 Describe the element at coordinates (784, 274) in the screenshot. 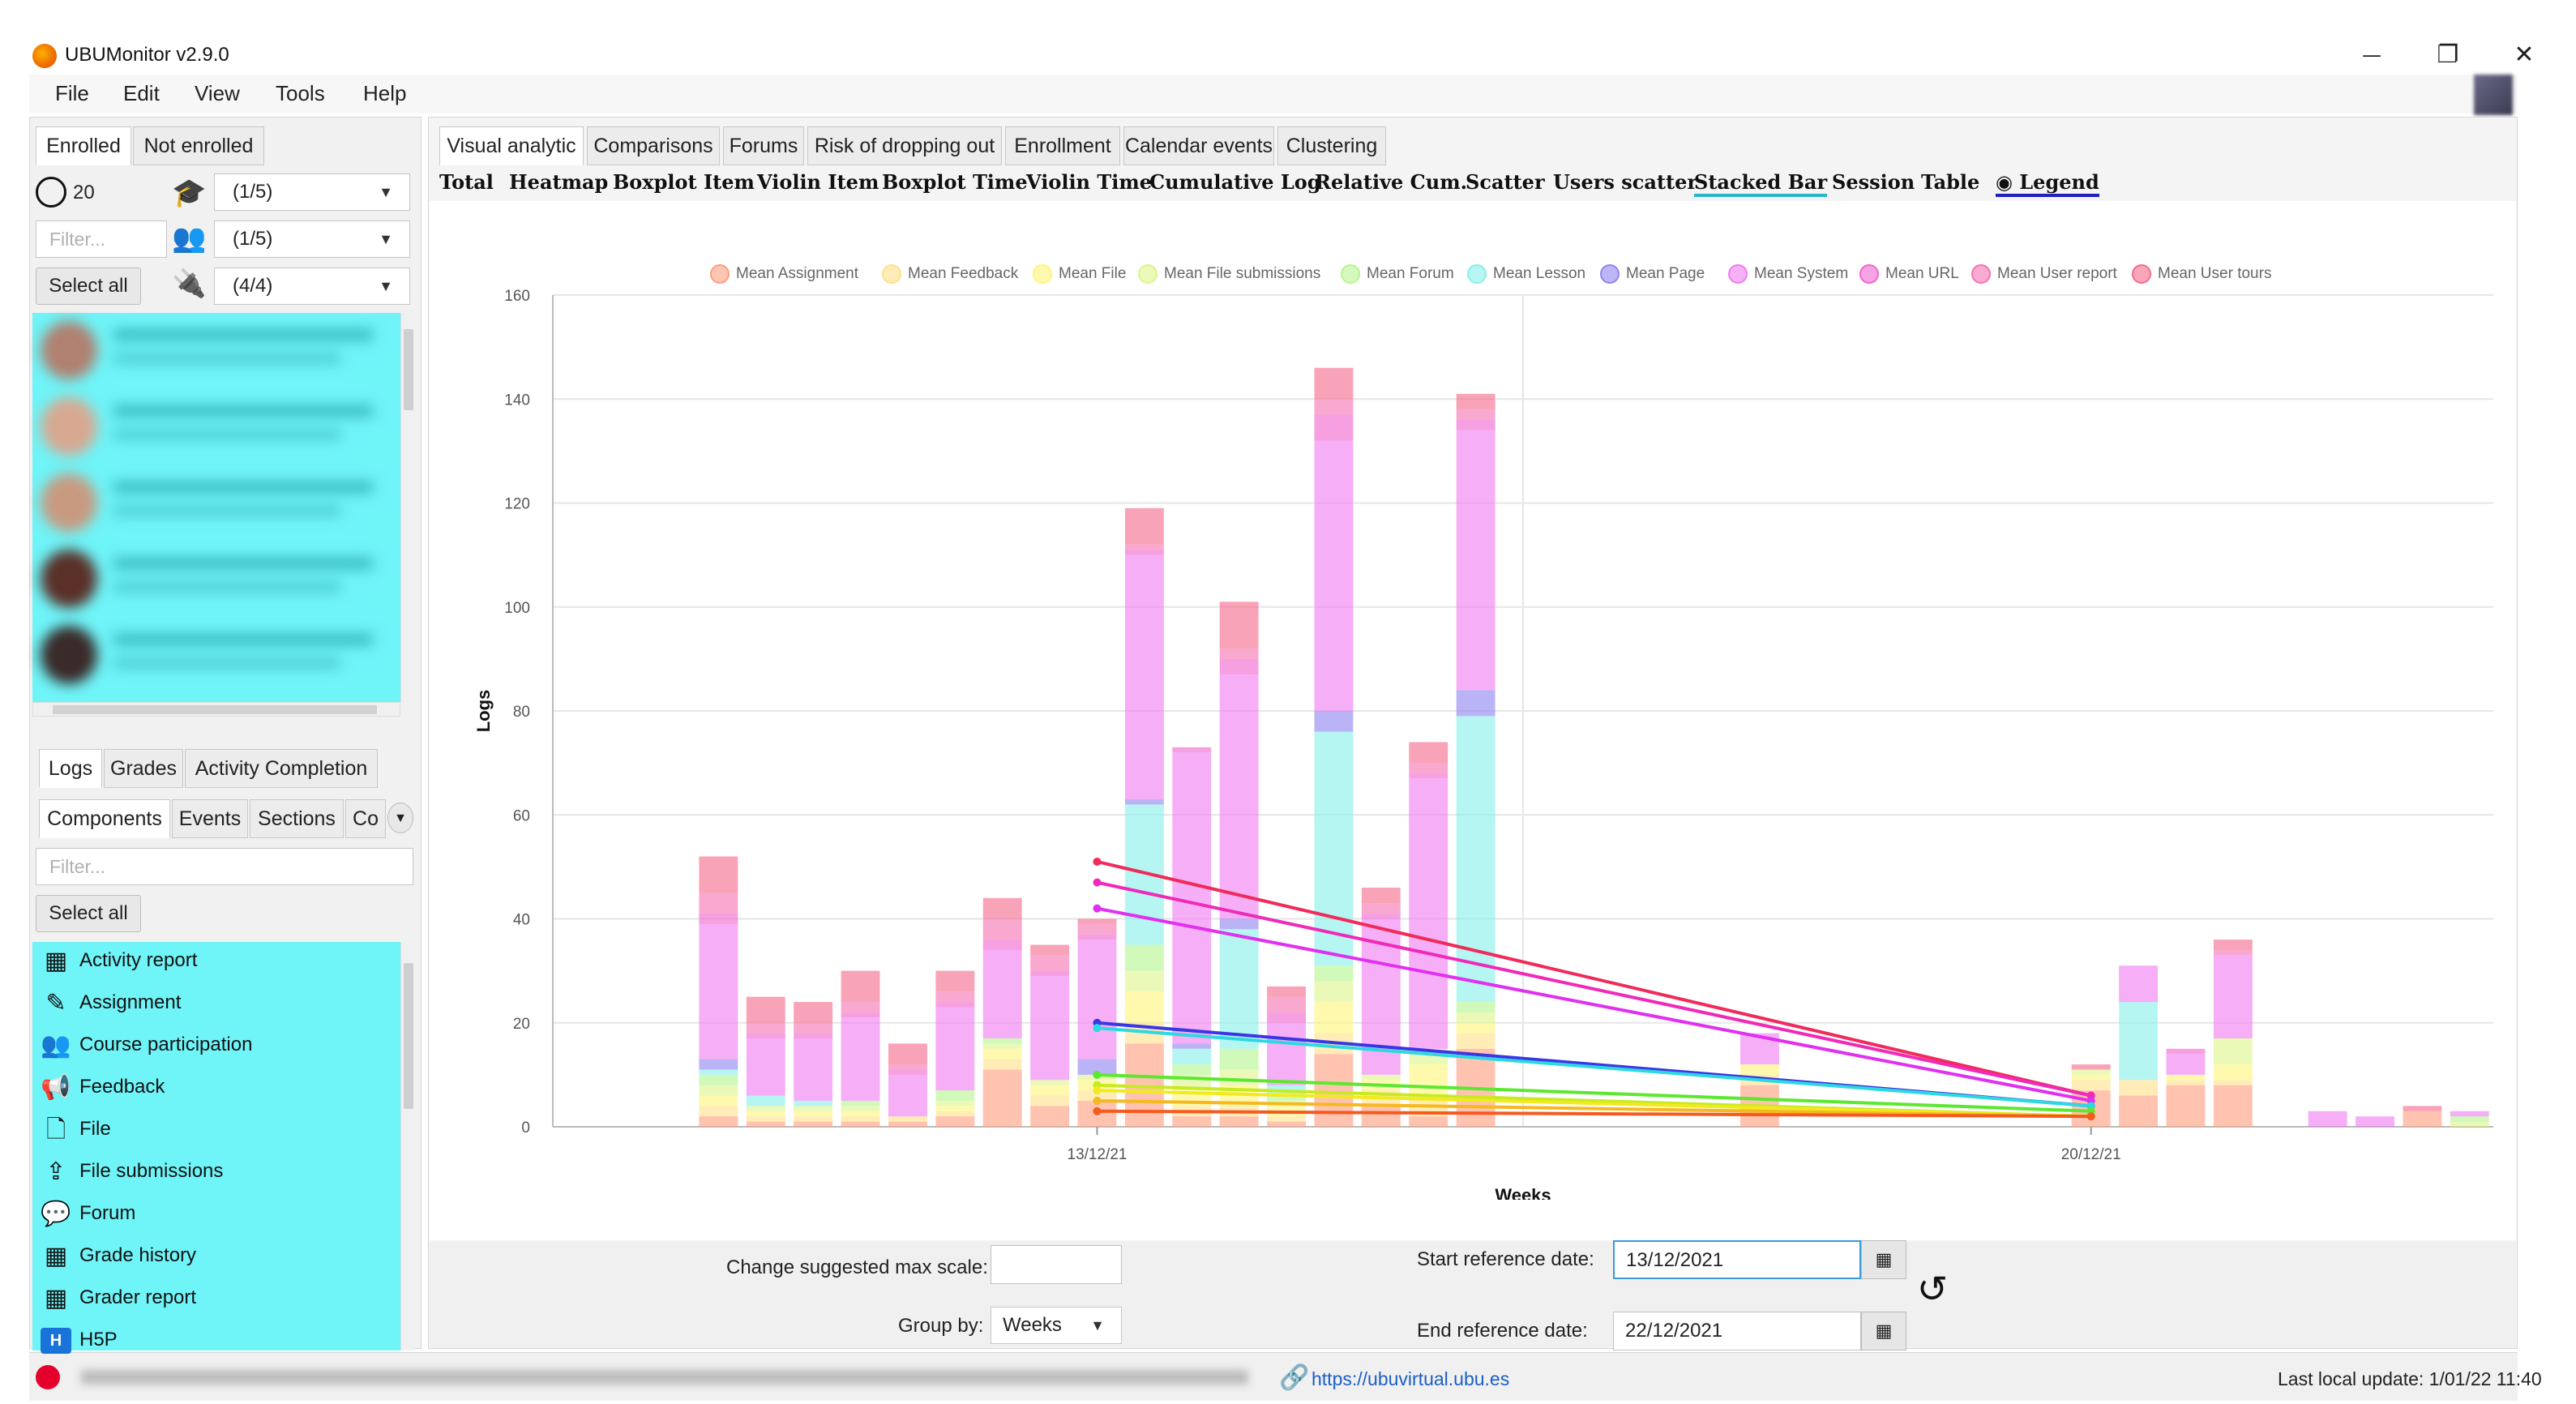

I see `legend-entry: Mean Assignment` at that location.